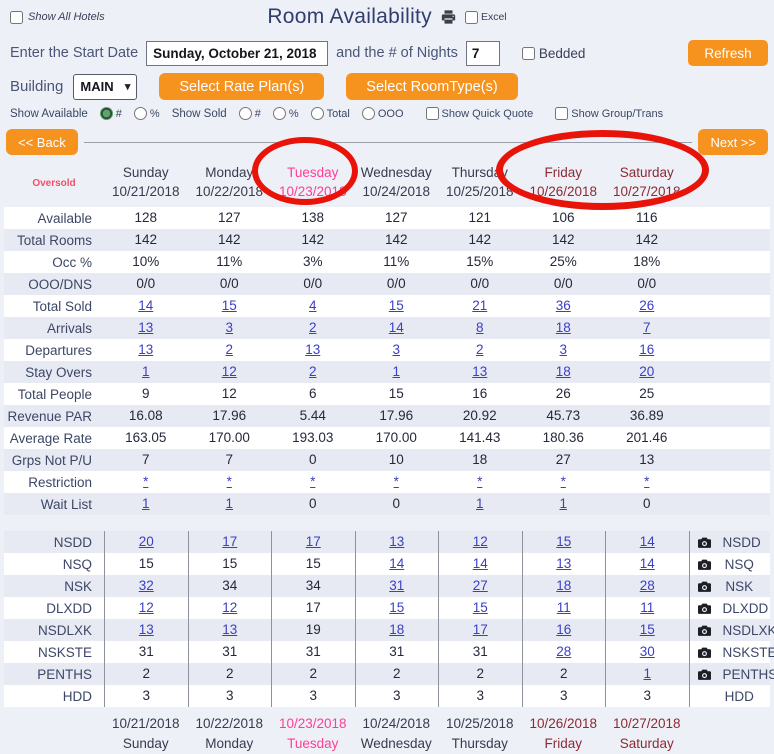 The height and width of the screenshot is (754, 774). What do you see at coordinates (647, 327) in the screenshot?
I see `cell-link: 7` at bounding box center [647, 327].